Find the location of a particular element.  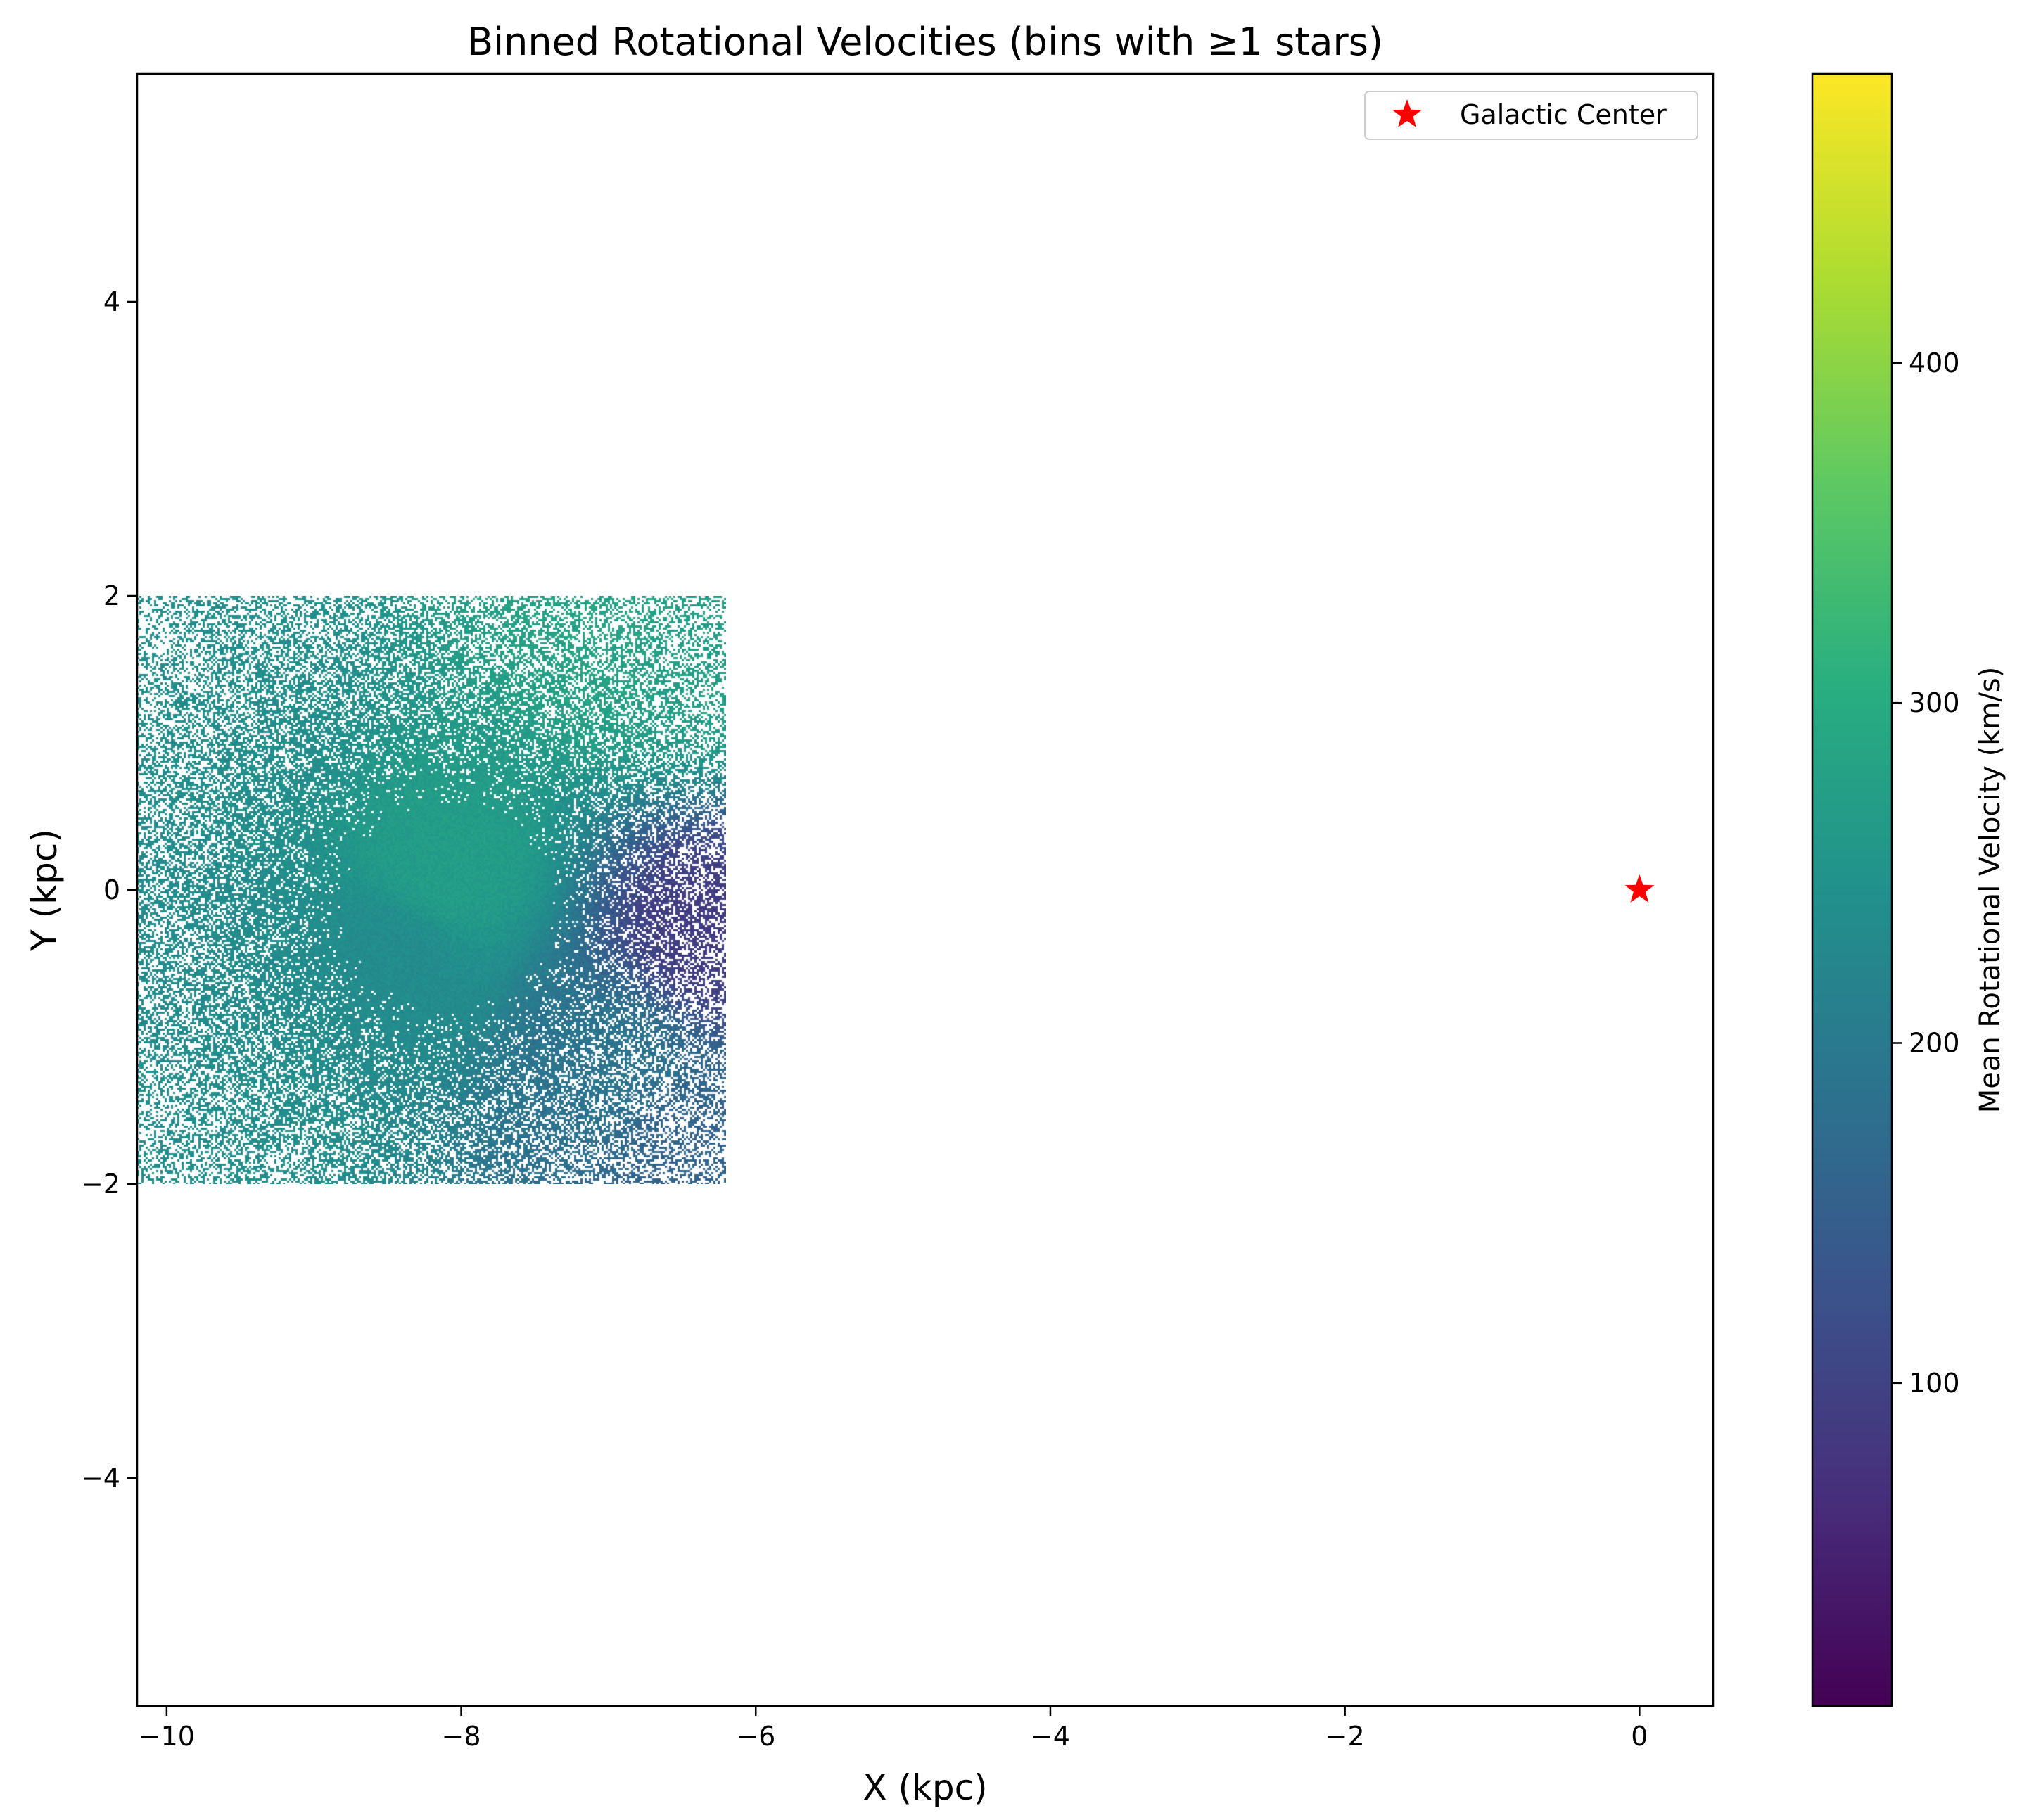

x-axis: −10 −8 −6 −4 −2 0 is located at coordinates (893, 1729).